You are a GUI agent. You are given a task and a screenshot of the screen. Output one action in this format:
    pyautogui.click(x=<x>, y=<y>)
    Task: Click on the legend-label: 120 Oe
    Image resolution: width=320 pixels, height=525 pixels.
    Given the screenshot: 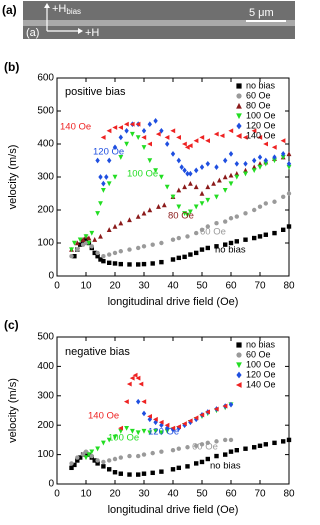 What is the action you would take?
    pyautogui.click(x=261, y=125)
    